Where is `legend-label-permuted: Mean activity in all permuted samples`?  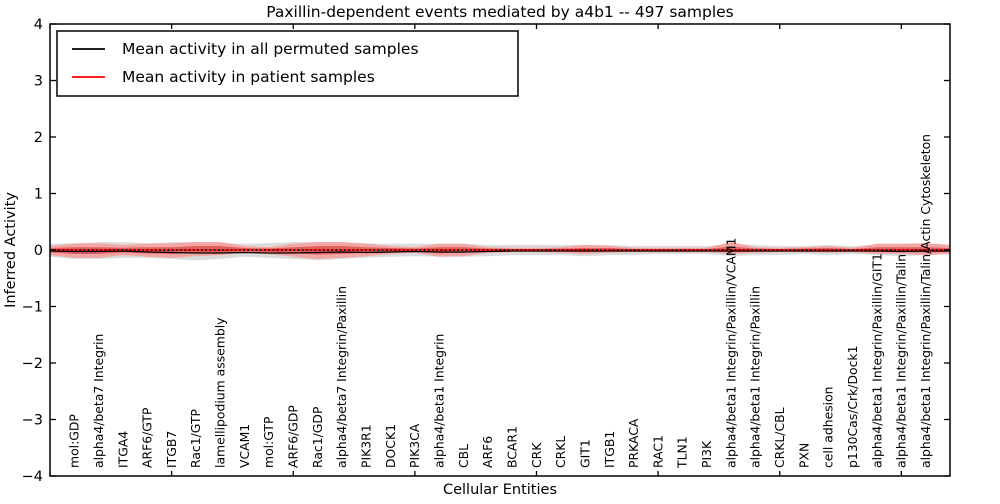 legend-label-permuted: Mean activity in all permuted samples is located at coordinates (270, 49).